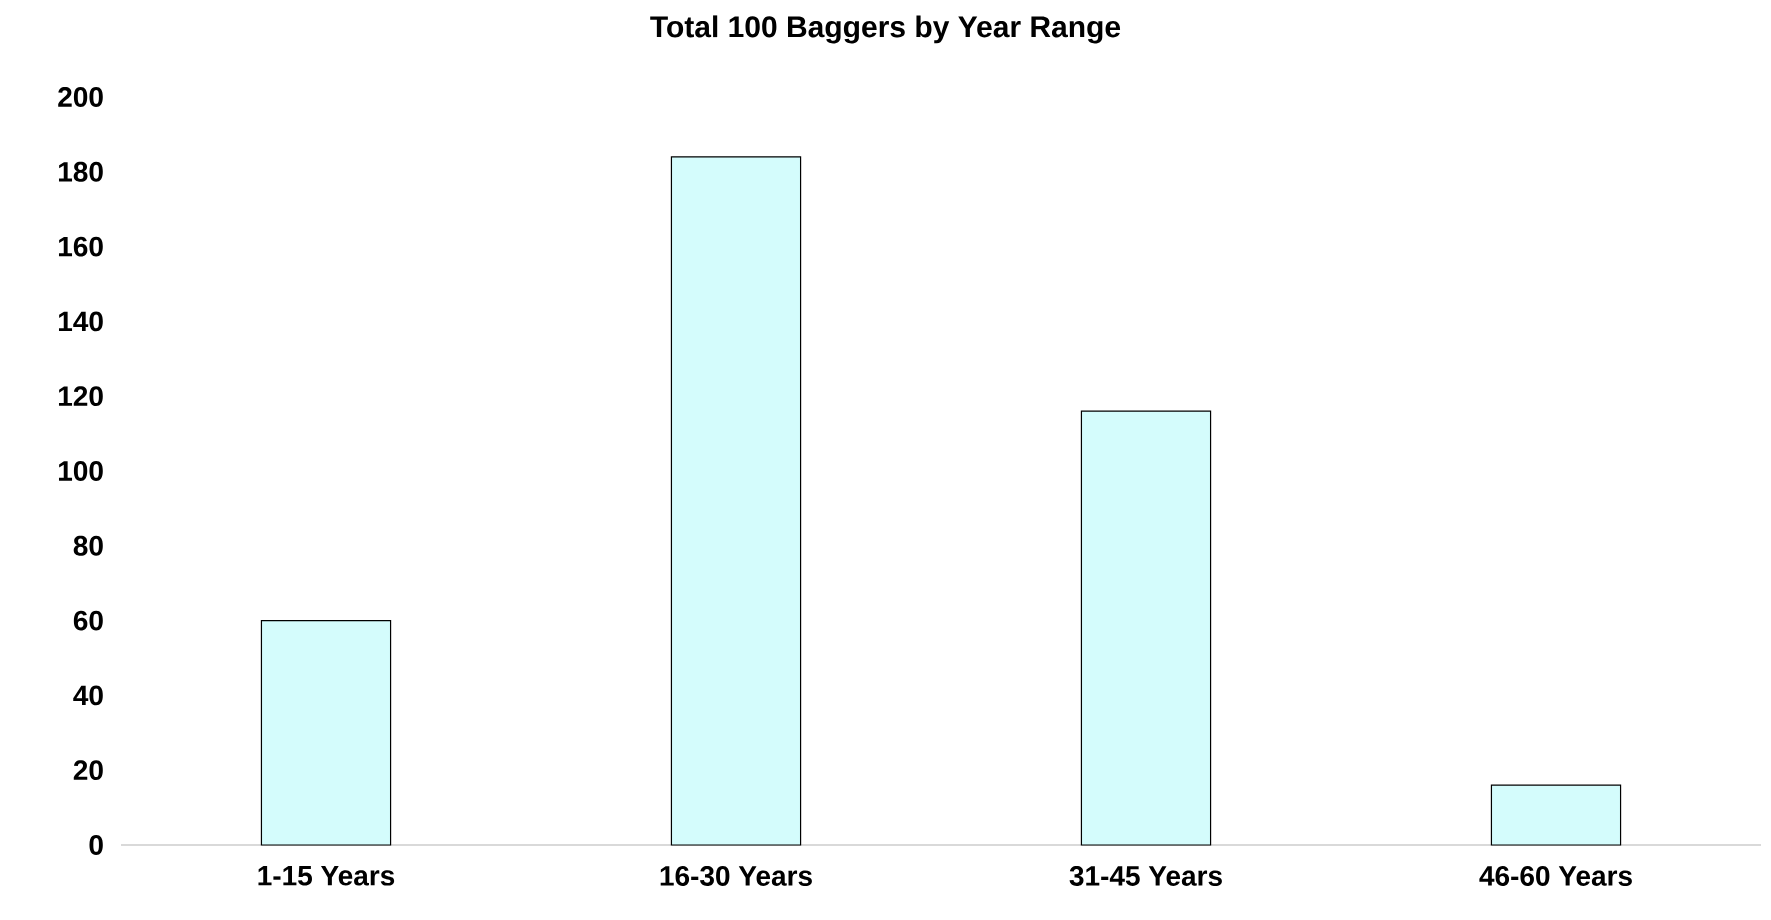 The width and height of the screenshot is (1771, 920). Describe the element at coordinates (80, 171) in the screenshot. I see `y-tick-label: 180` at that location.